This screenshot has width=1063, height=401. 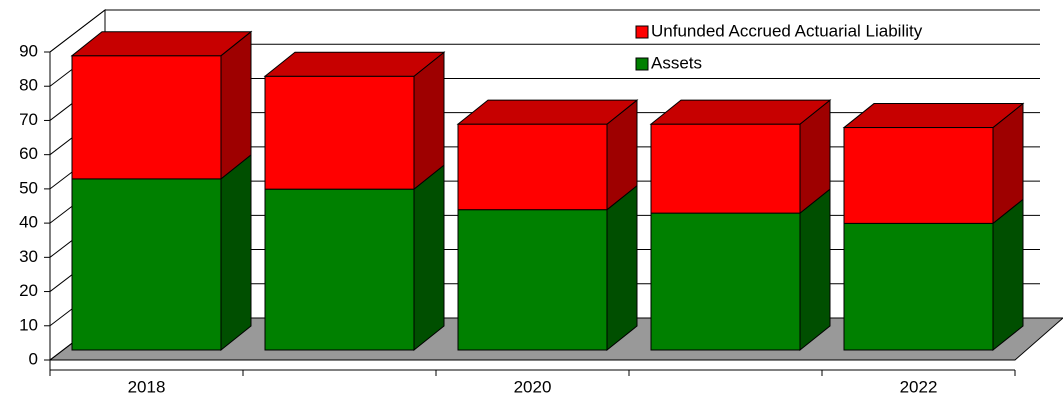 What do you see at coordinates (28, 187) in the screenshot?
I see `y-tick-label: 50` at bounding box center [28, 187].